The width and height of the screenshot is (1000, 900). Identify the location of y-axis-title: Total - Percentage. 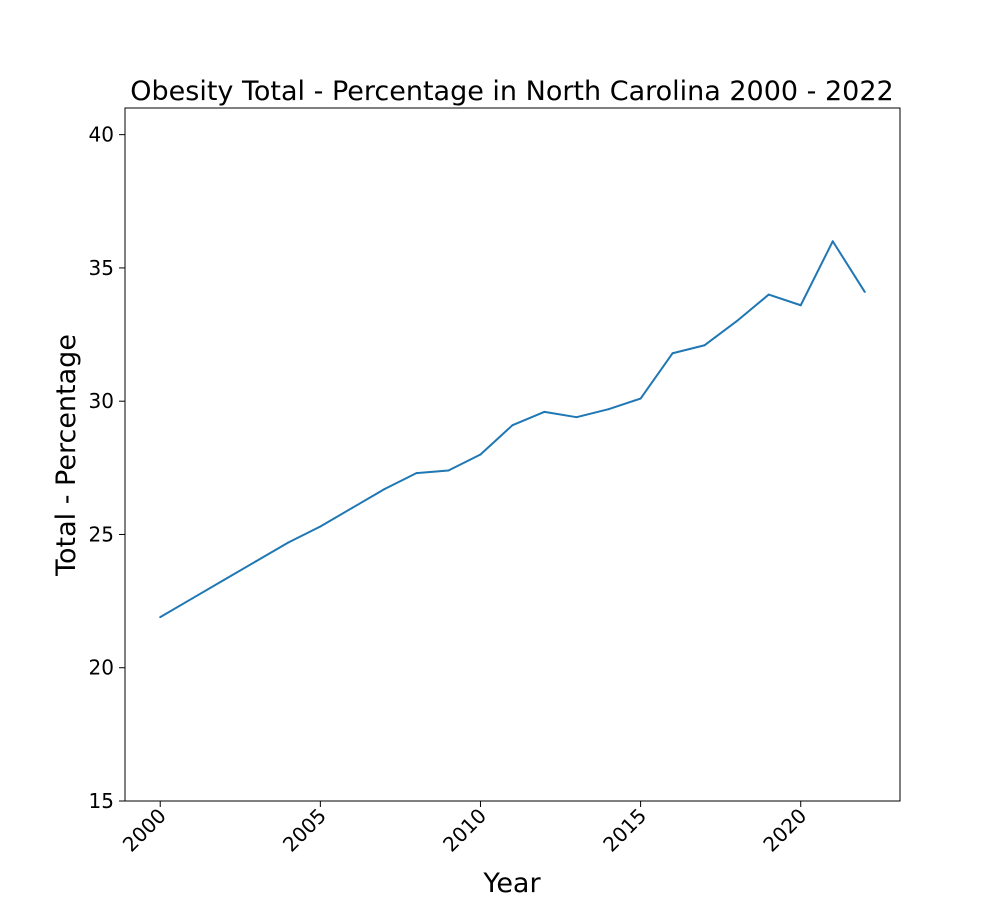
(66, 455).